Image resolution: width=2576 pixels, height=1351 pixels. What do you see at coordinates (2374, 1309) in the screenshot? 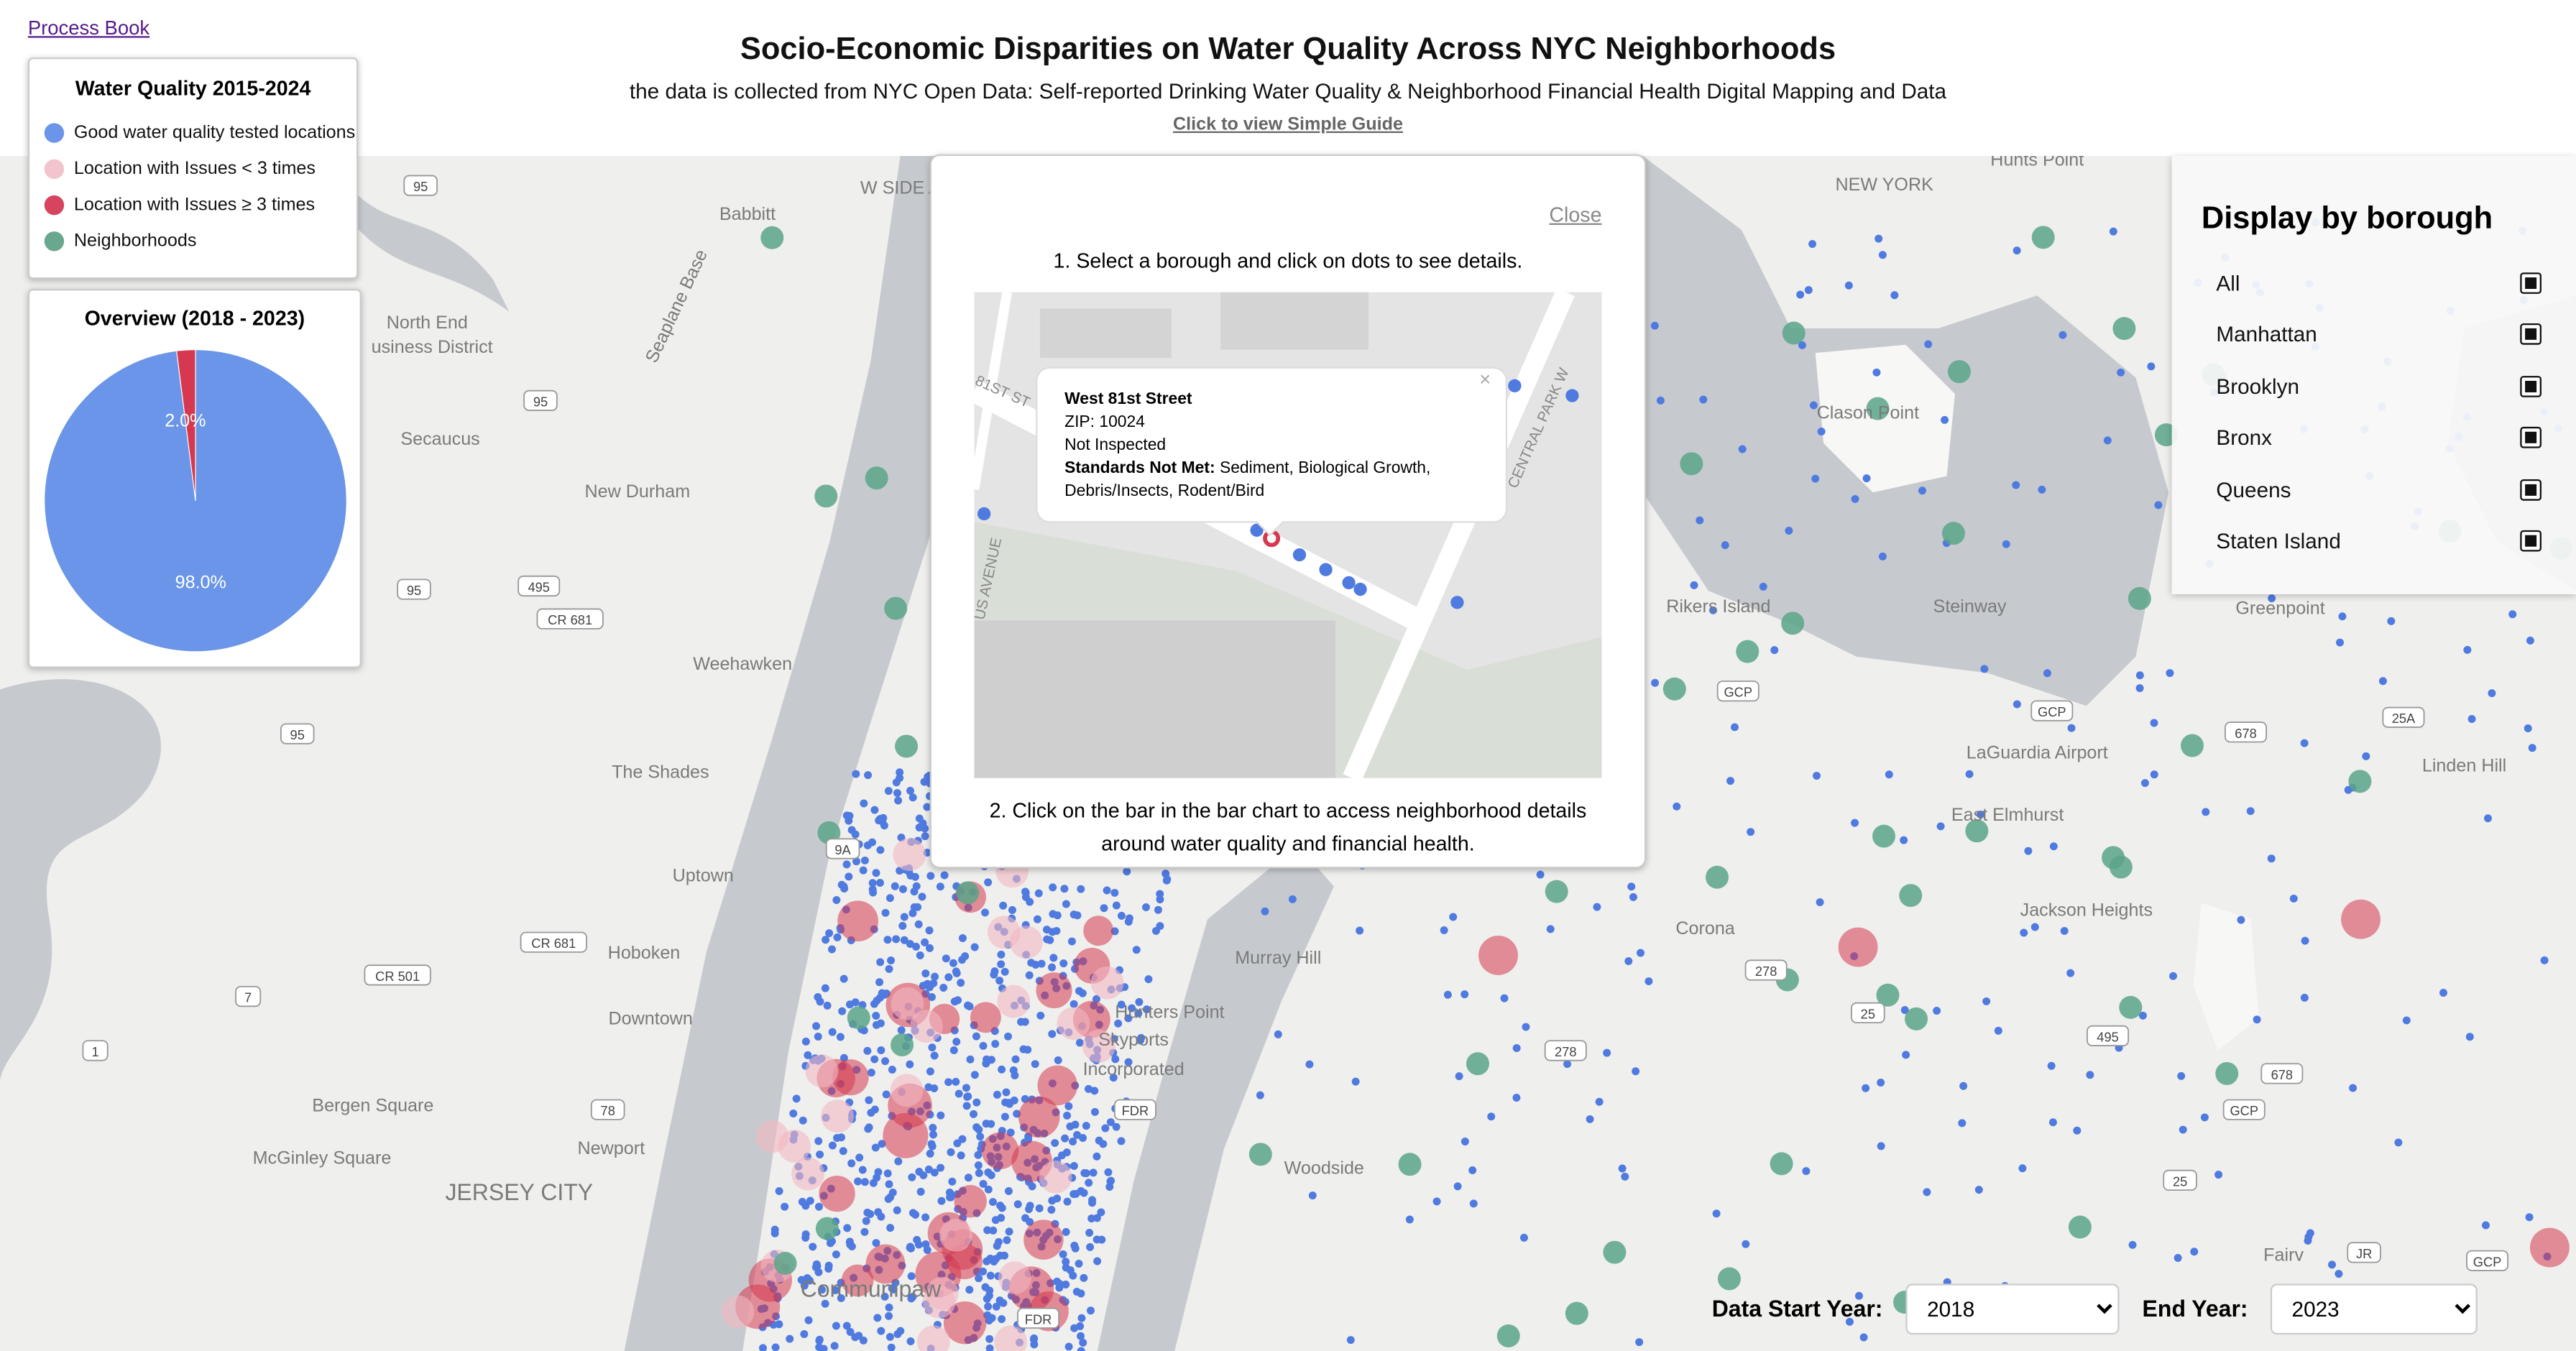
I see `end-year-select: 2023` at bounding box center [2374, 1309].